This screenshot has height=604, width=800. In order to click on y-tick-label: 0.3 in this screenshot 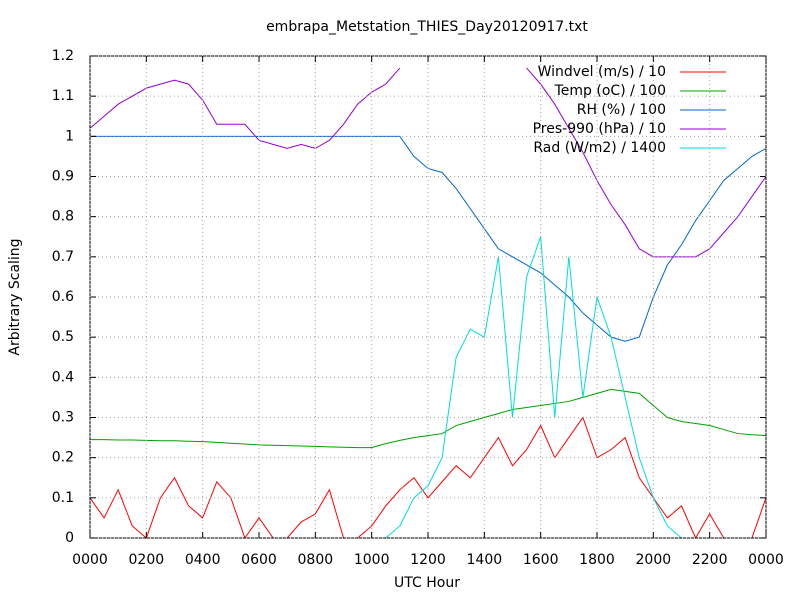, I will do `click(63, 418)`.